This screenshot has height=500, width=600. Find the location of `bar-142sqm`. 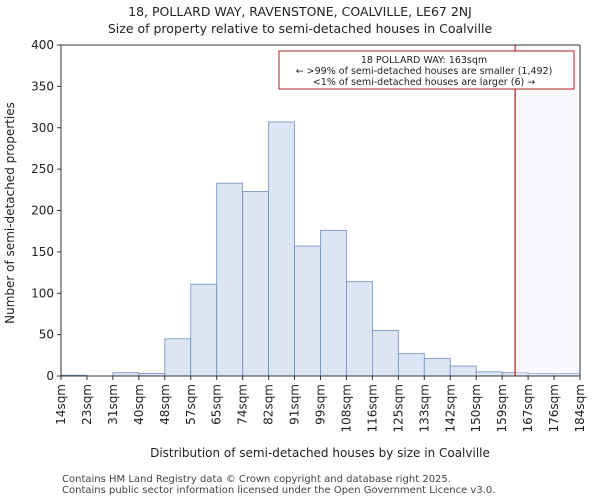

bar-142sqm is located at coordinates (463, 371).